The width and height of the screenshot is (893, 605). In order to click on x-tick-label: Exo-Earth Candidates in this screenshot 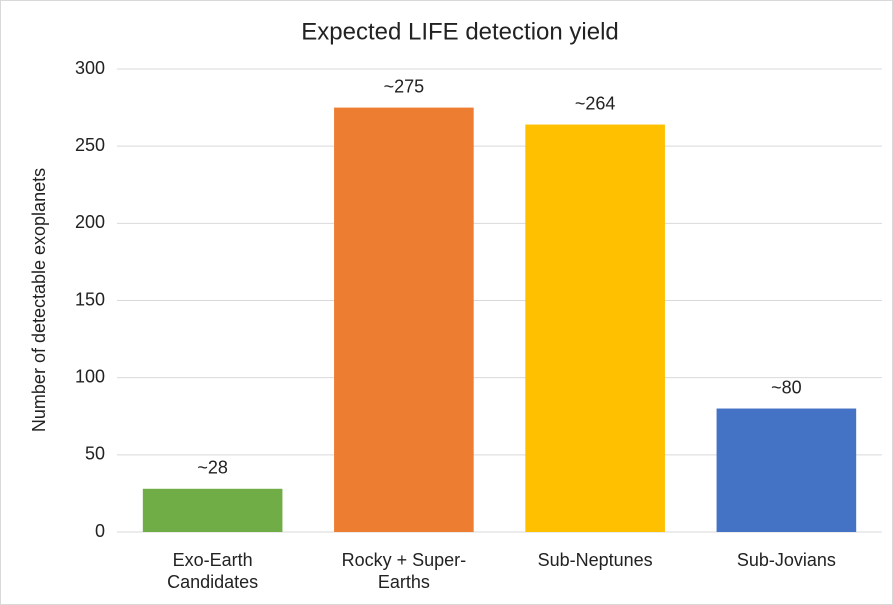, I will do `click(213, 571)`.